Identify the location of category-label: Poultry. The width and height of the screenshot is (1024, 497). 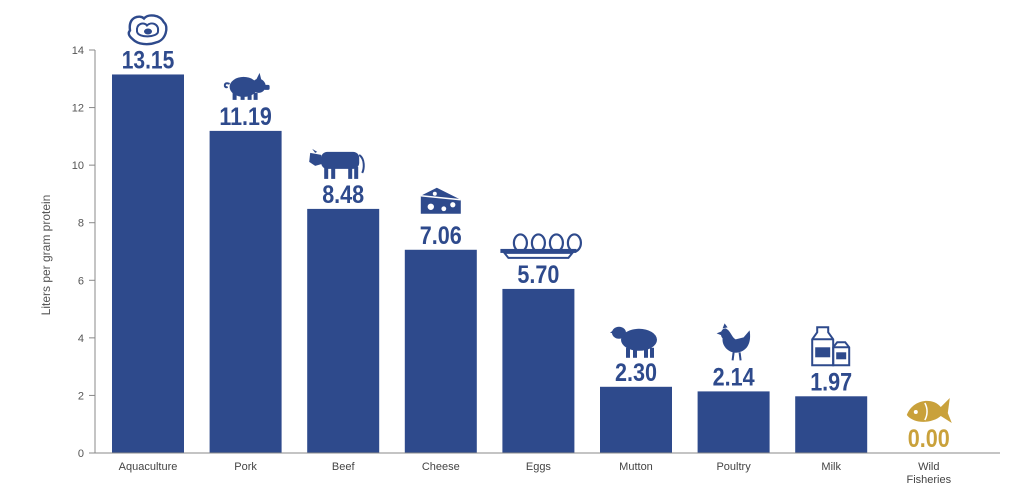
(733, 467).